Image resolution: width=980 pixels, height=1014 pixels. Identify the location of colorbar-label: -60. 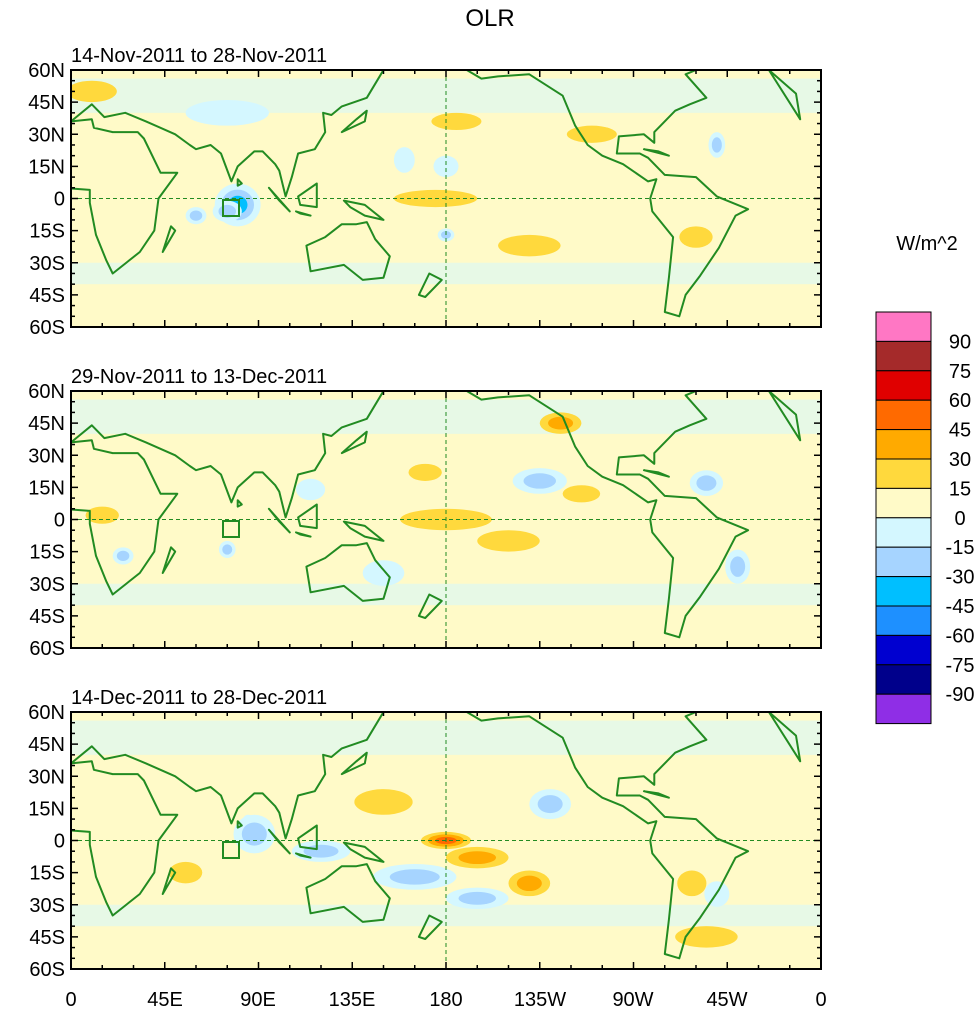
(960, 636).